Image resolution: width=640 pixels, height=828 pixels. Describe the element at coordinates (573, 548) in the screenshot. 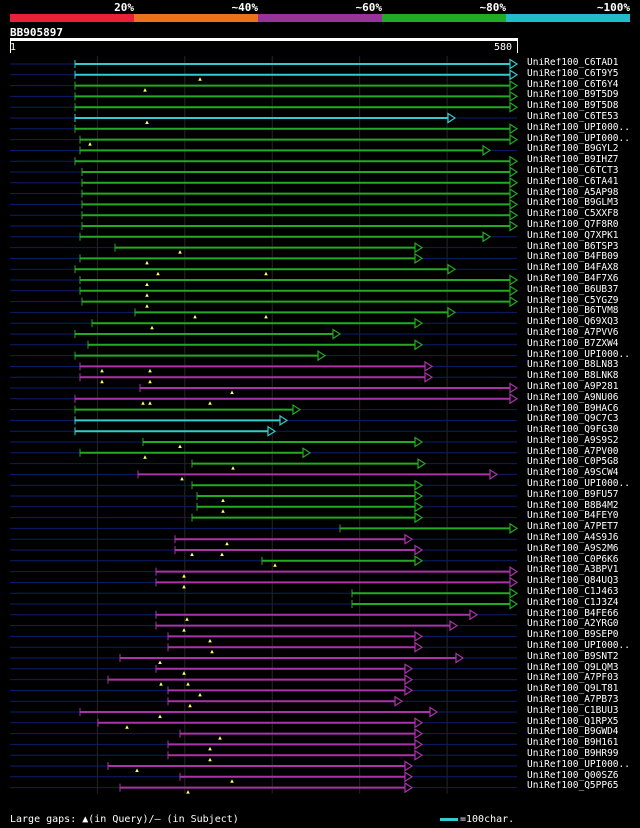

I see `hit-label: UniRef100_A9S2M6` at that location.